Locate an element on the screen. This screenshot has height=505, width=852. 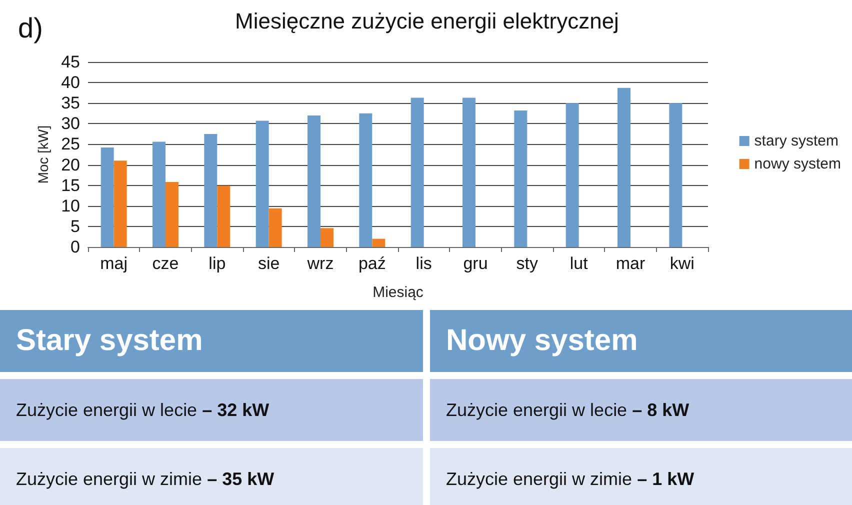
x-axis-title: Miesiąc is located at coordinates (398, 292).